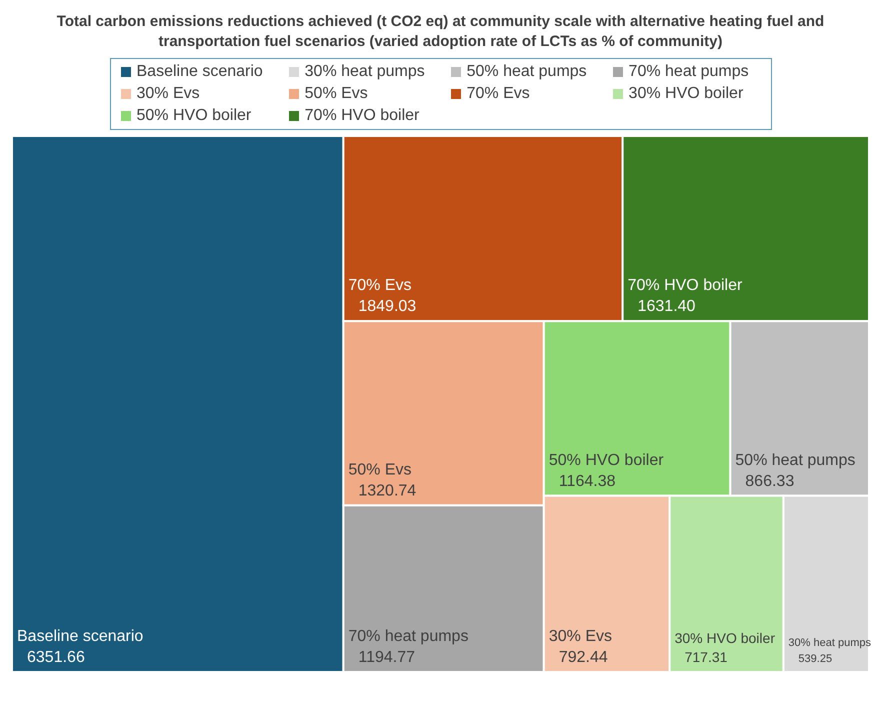  I want to click on data-label: 1164.38, so click(587, 481).